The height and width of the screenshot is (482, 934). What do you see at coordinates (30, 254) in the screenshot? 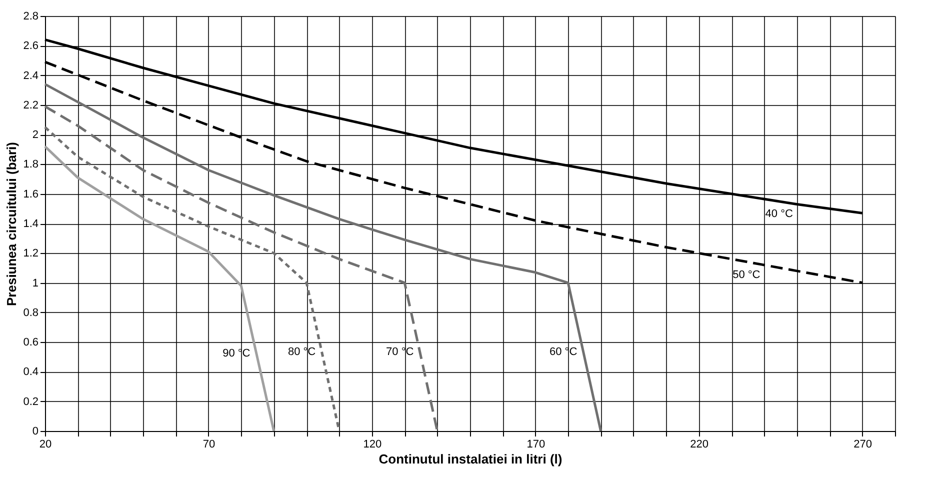
I see `y-tick-label: 1.2` at bounding box center [30, 254].